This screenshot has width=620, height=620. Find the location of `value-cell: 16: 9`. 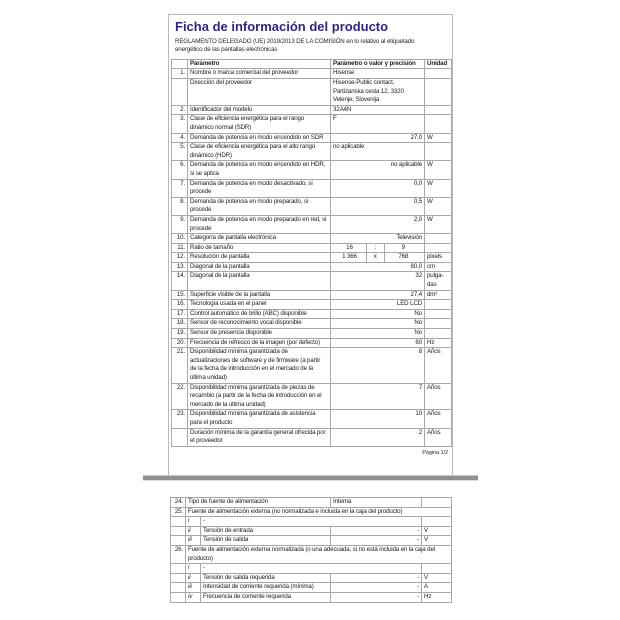

value-cell: 16: 9 is located at coordinates (377, 248).